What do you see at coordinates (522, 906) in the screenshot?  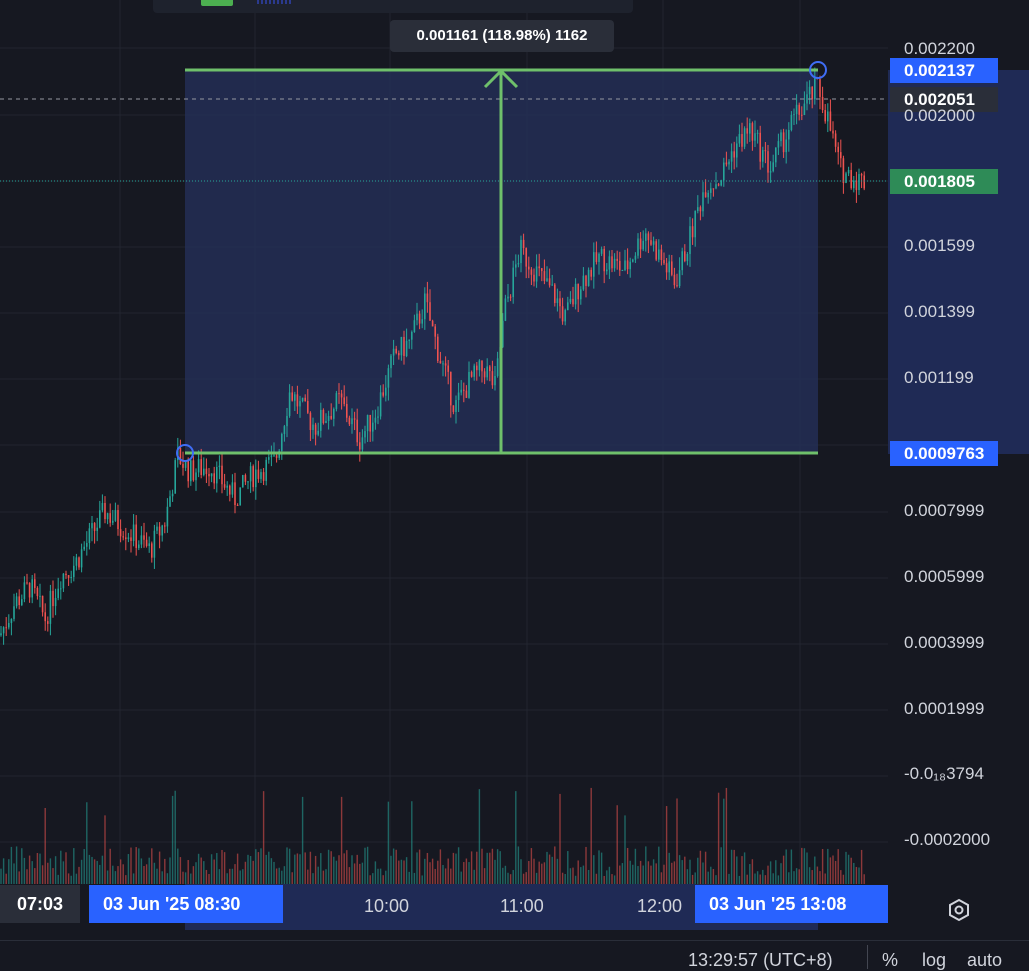 I see `time-tick: 11:00` at bounding box center [522, 906].